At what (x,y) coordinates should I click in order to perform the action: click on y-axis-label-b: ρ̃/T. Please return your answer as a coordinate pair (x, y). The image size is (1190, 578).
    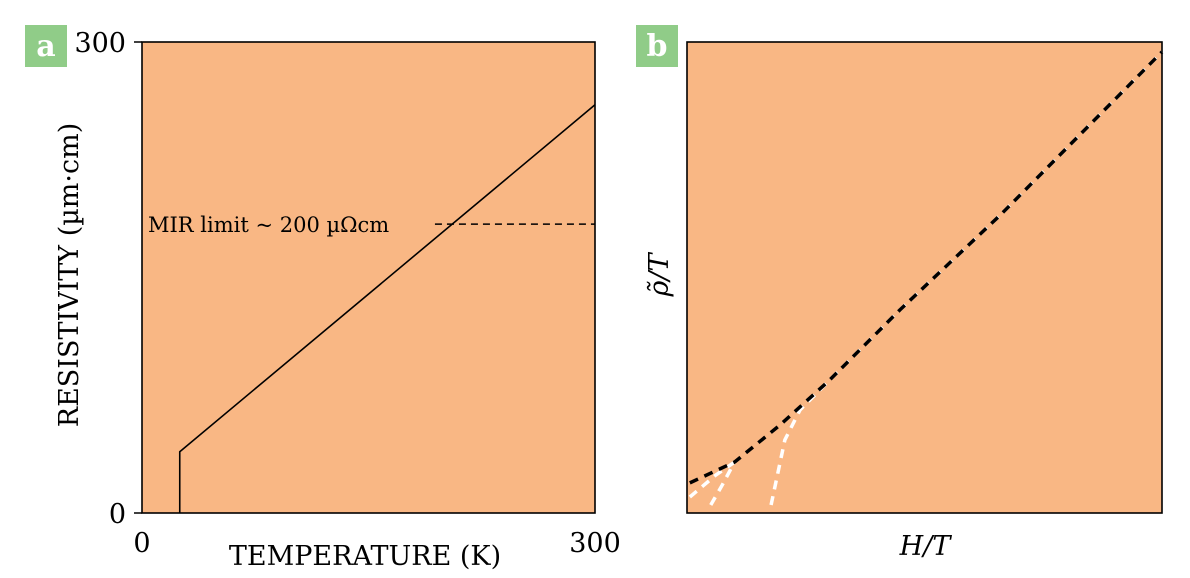
    Looking at the image, I should click on (659, 275).